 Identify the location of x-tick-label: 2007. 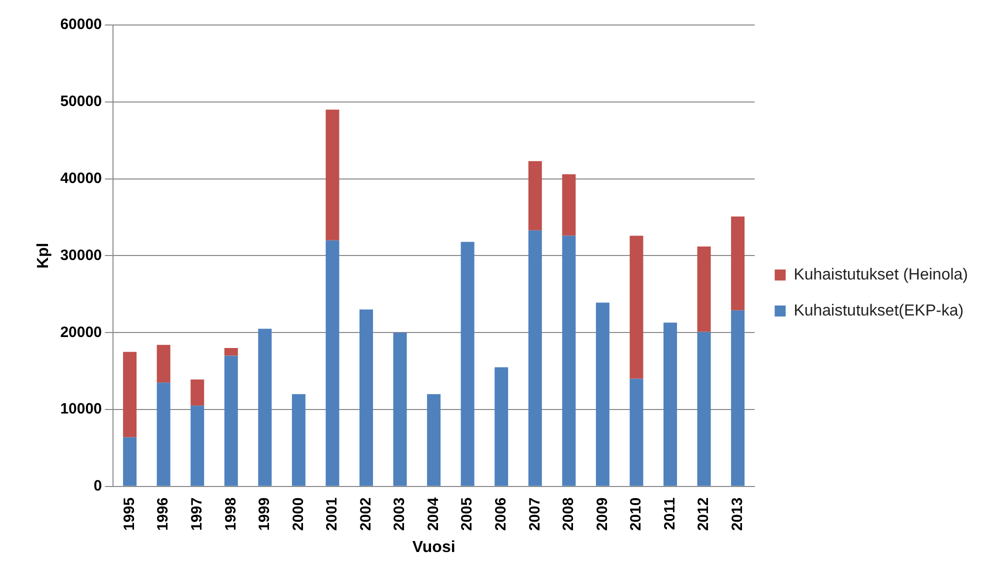
(535, 514).